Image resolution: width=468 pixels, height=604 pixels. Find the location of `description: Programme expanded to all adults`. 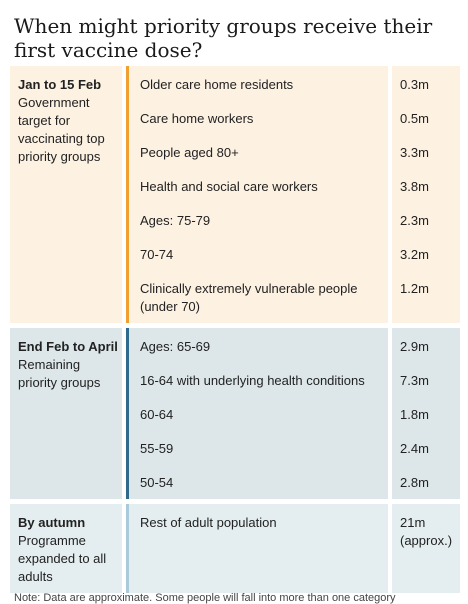

description: Programme expanded to all adults is located at coordinates (62, 558).